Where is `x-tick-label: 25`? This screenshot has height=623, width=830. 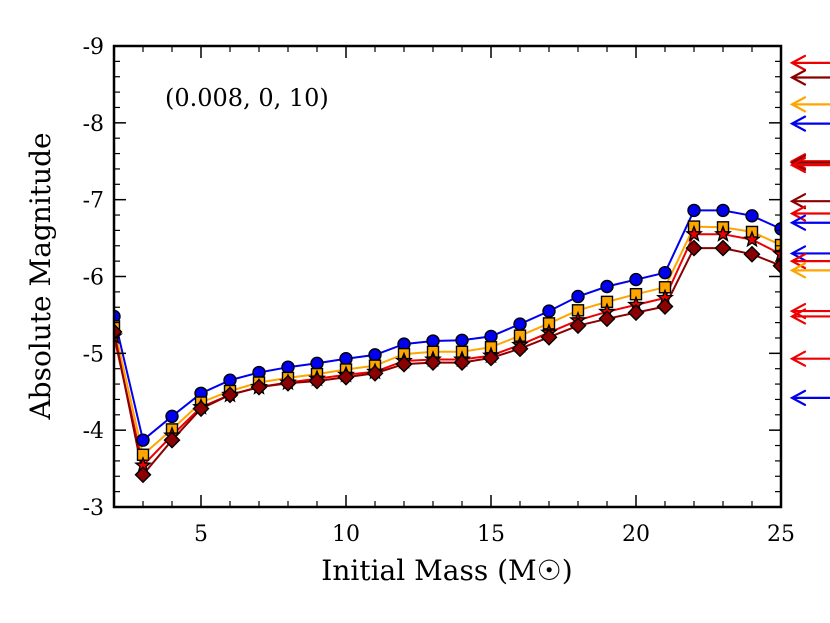 x-tick-label: 25 is located at coordinates (781, 534).